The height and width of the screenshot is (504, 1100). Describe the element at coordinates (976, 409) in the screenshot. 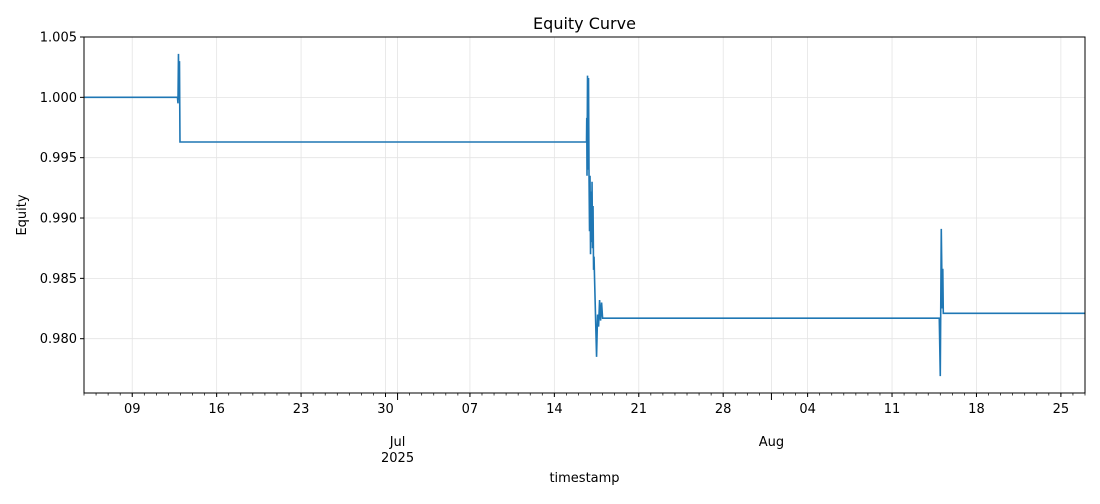

I see `x-tick-label: 18` at that location.